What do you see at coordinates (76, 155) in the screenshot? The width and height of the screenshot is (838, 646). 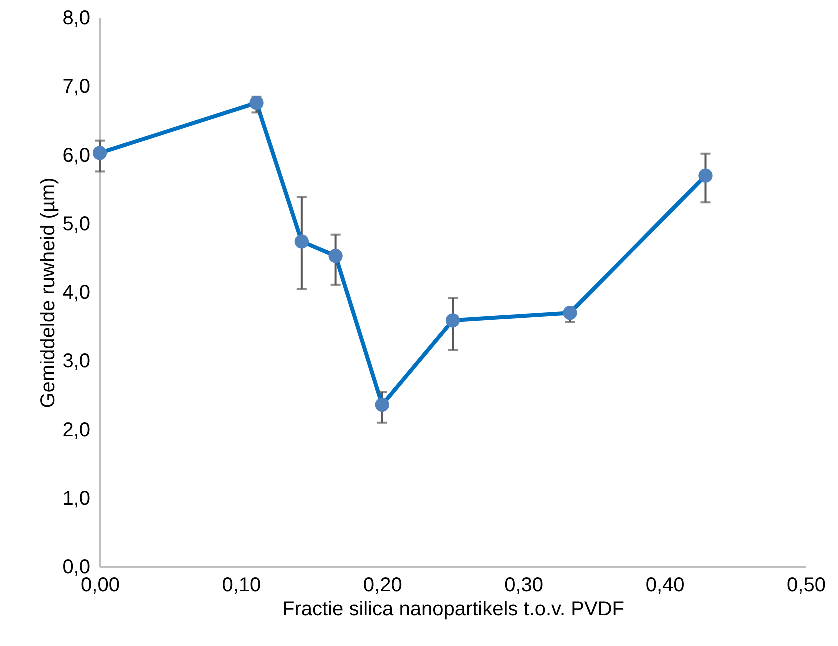 I see `y-tick-label: 6,0` at bounding box center [76, 155].